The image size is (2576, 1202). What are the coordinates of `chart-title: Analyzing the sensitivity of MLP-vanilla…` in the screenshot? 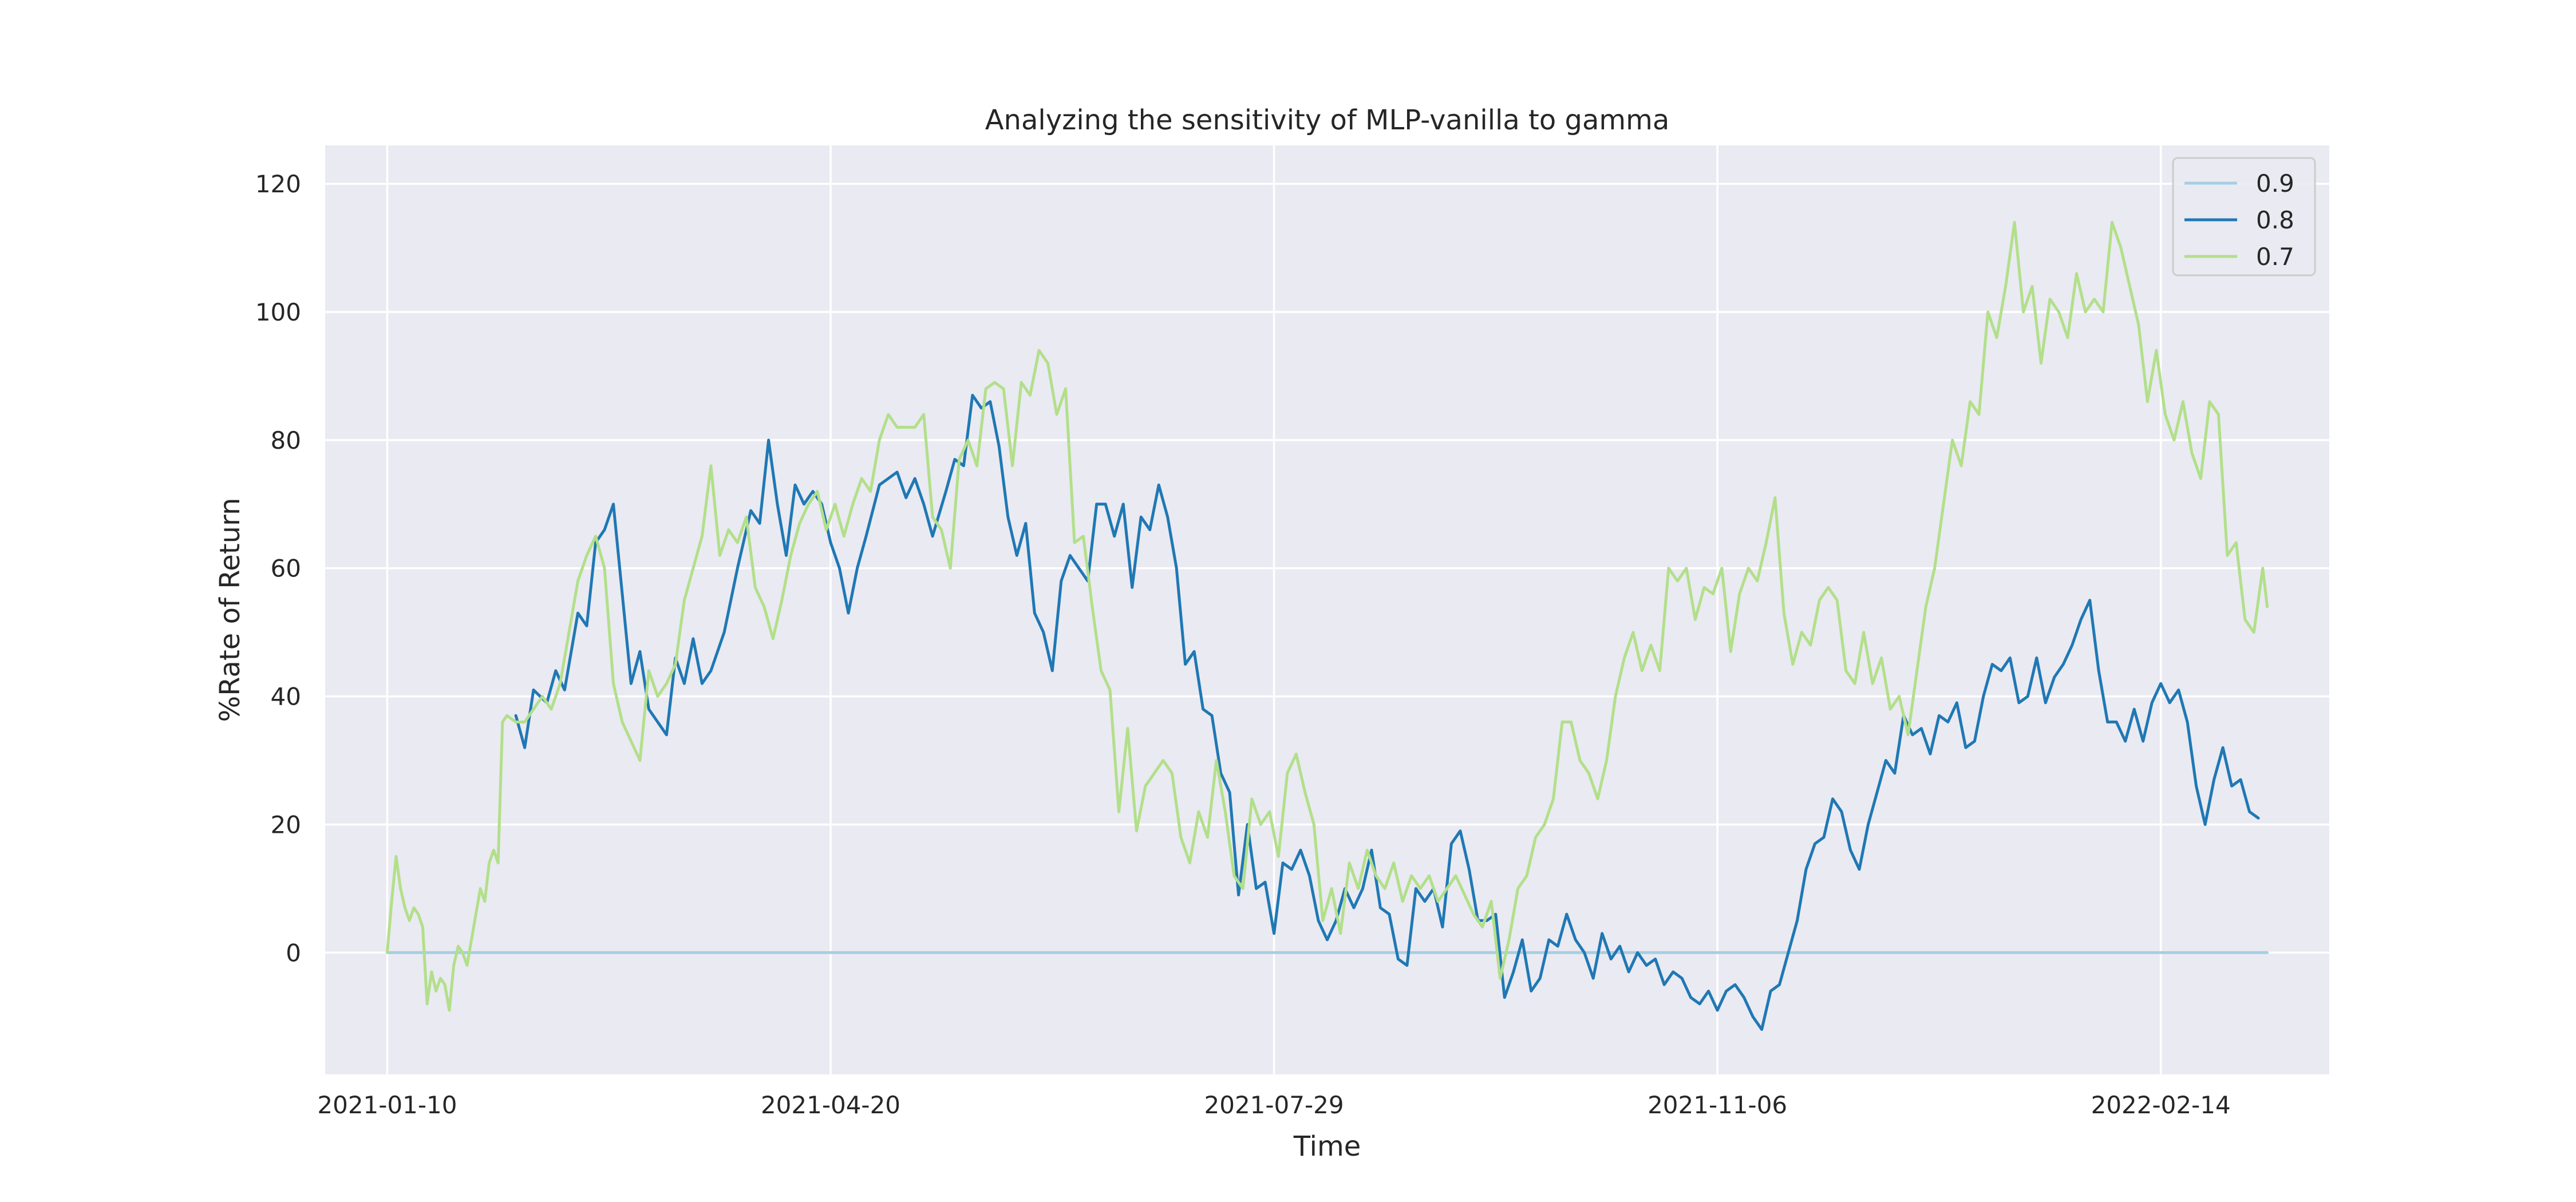 It's located at (1327, 120).